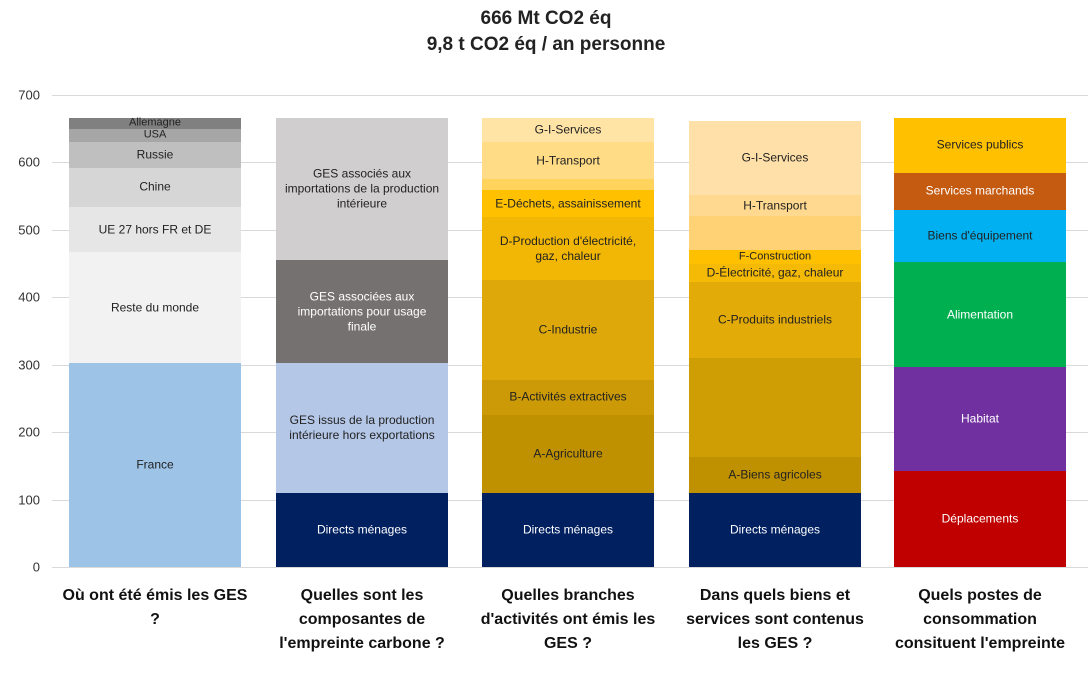 The image size is (1092, 690). I want to click on segment-label: Services marchands, so click(980, 190).